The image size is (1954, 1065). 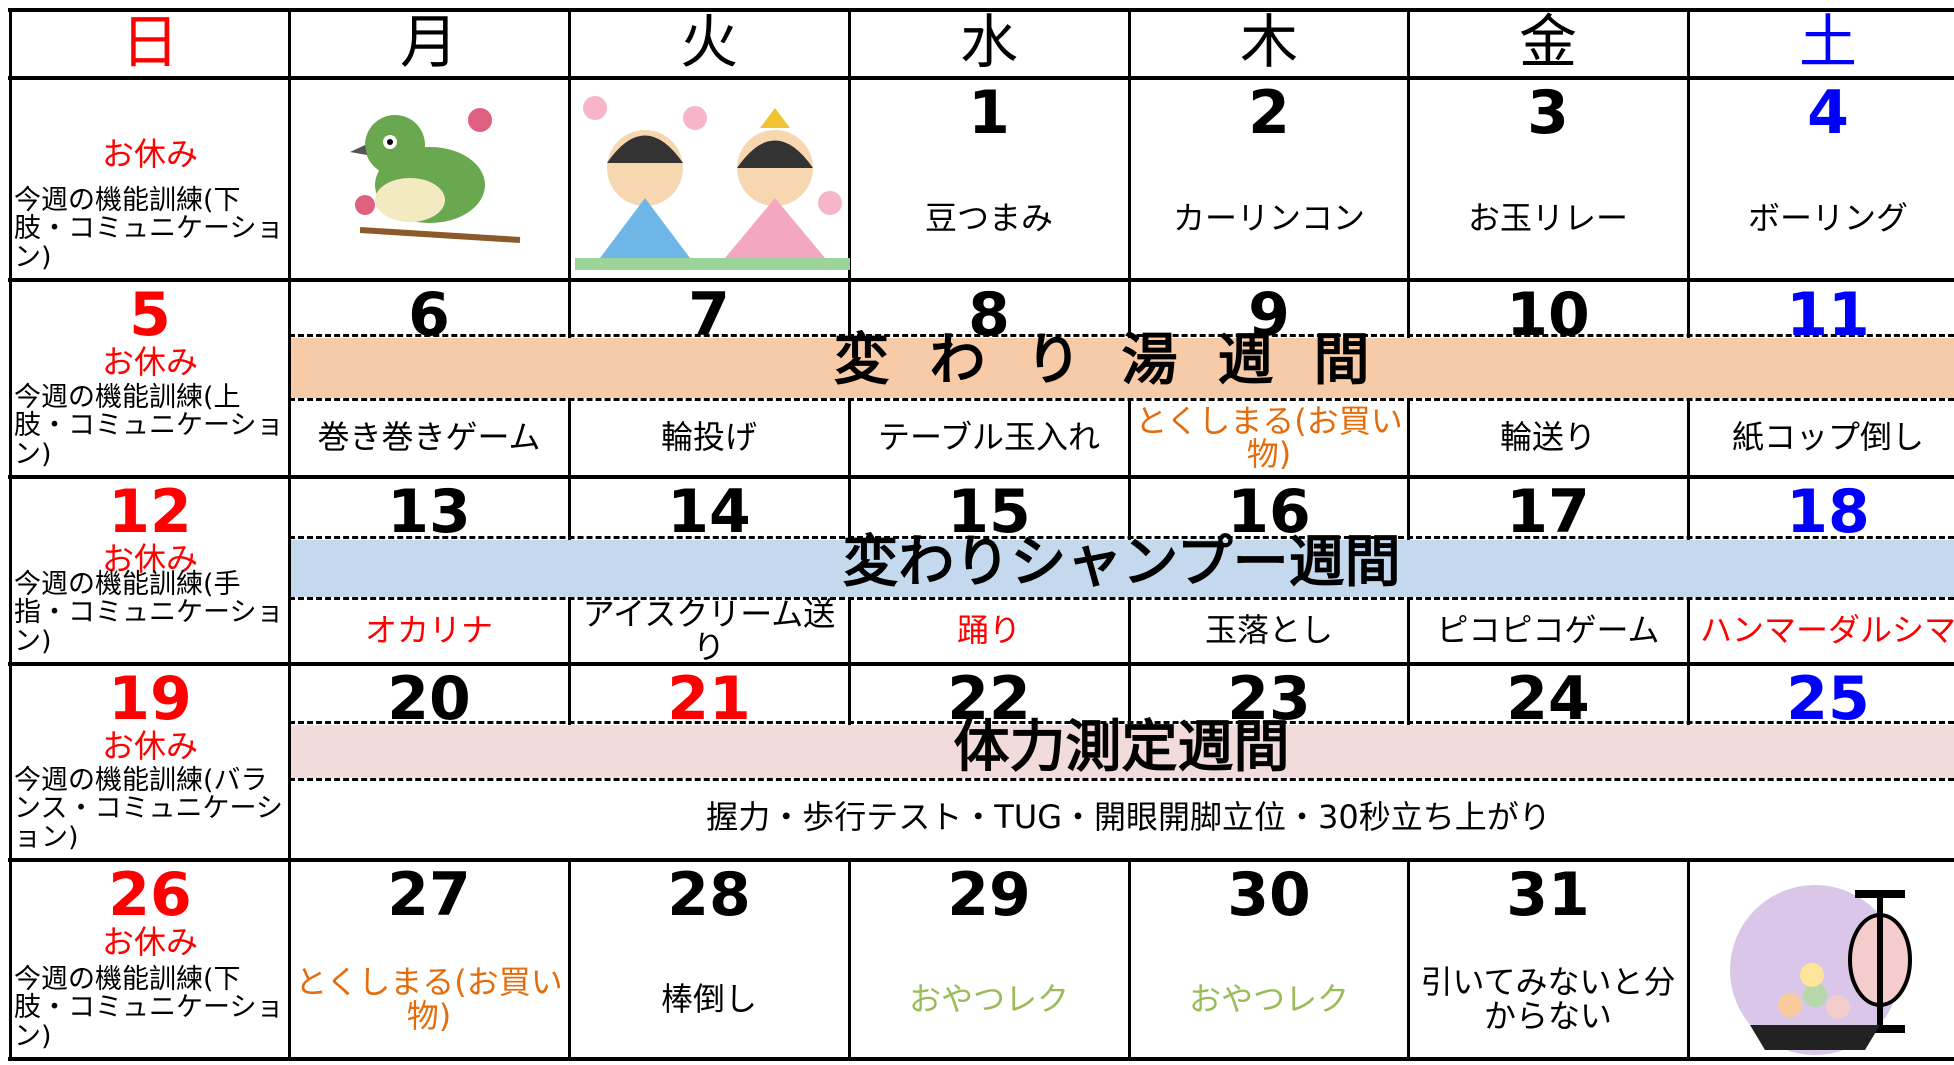 What do you see at coordinates (1269, 113) in the screenshot?
I see `date: 2` at bounding box center [1269, 113].